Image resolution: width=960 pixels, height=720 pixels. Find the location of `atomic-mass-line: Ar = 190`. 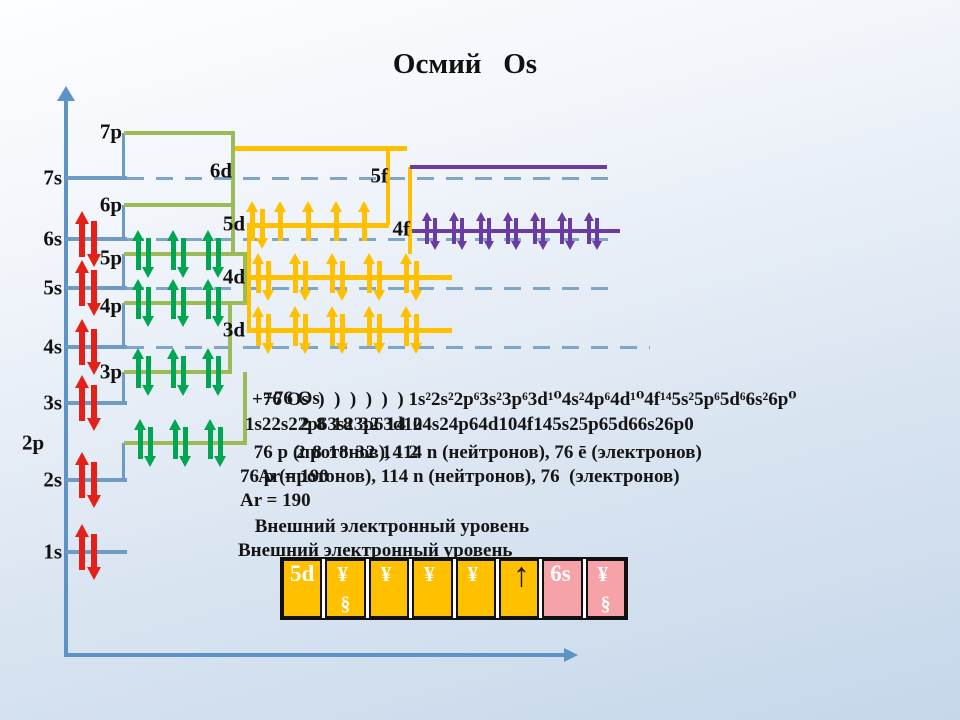

atomic-mass-line: Ar = 190 is located at coordinates (275, 500).